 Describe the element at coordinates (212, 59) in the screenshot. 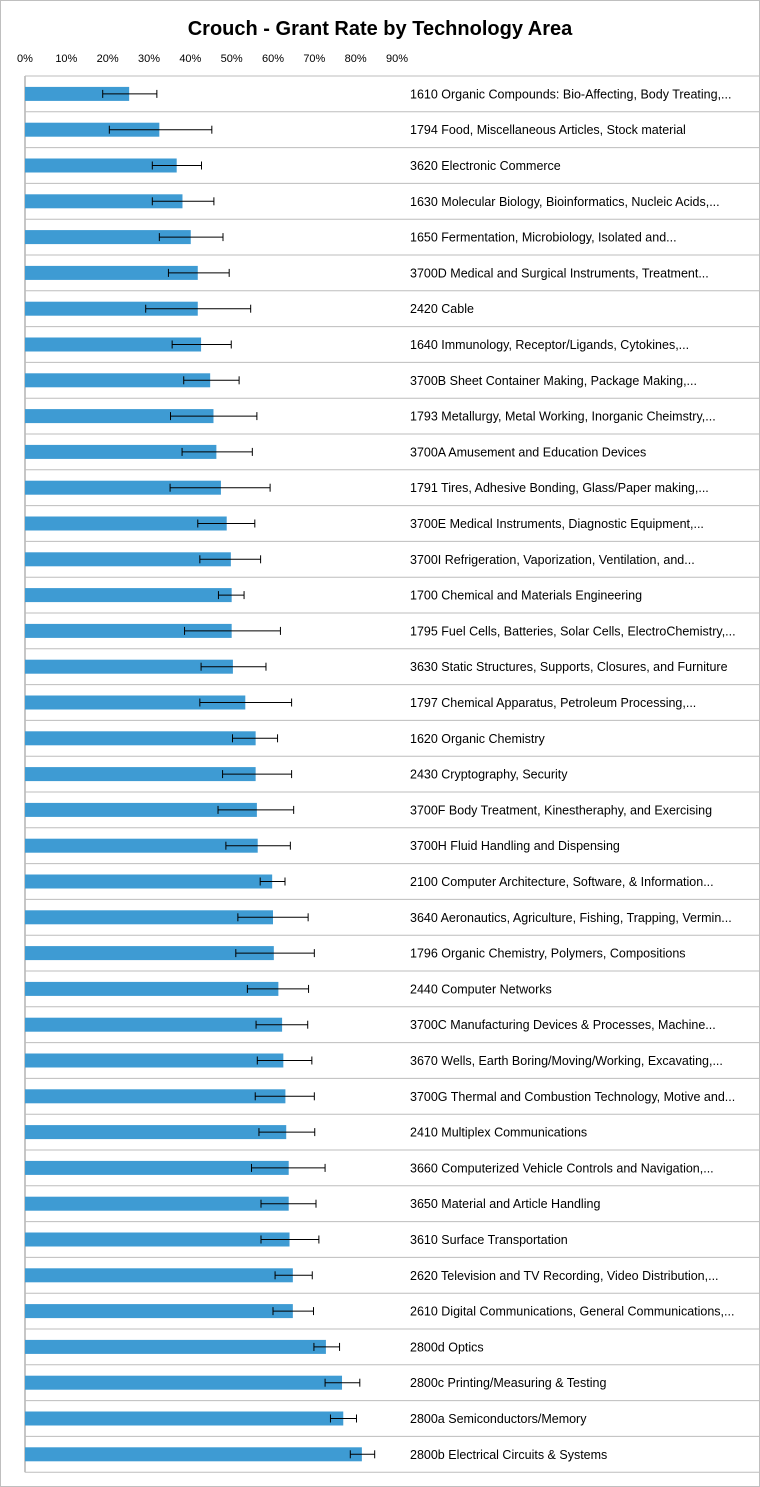

I see `x-axis-ticks: 0% 10% 20% 30% 40% 50% 60% 70% 80% 90%` at that location.